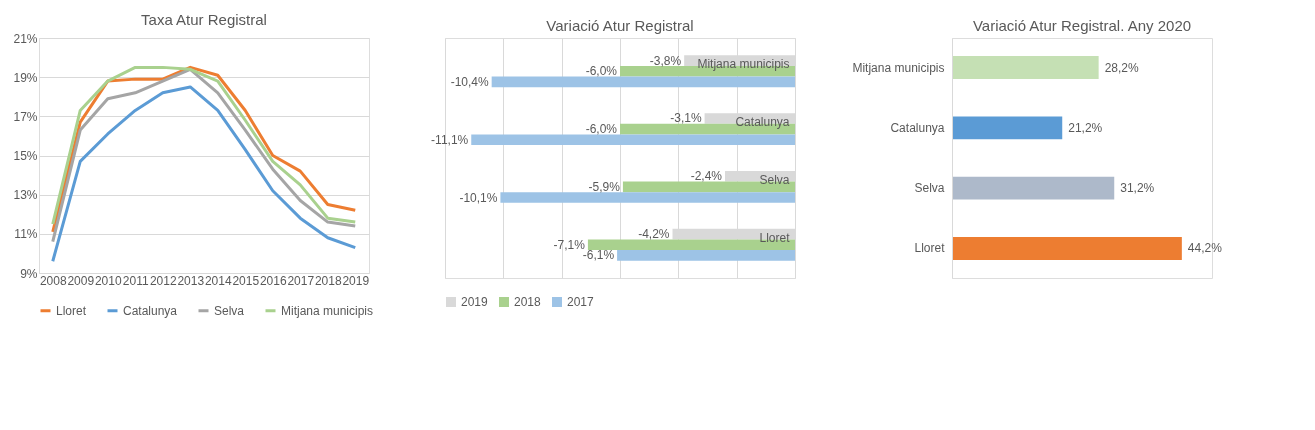 This screenshot has width=1315, height=430. Describe the element at coordinates (686, 118) in the screenshot. I see `data-label: -3,1%` at that location.